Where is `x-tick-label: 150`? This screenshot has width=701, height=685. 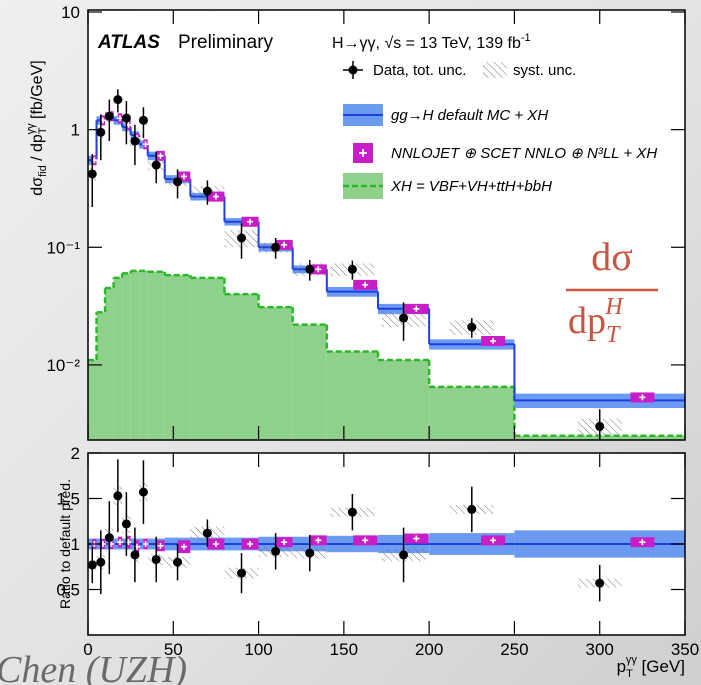
x-tick-label: 150 is located at coordinates (344, 649).